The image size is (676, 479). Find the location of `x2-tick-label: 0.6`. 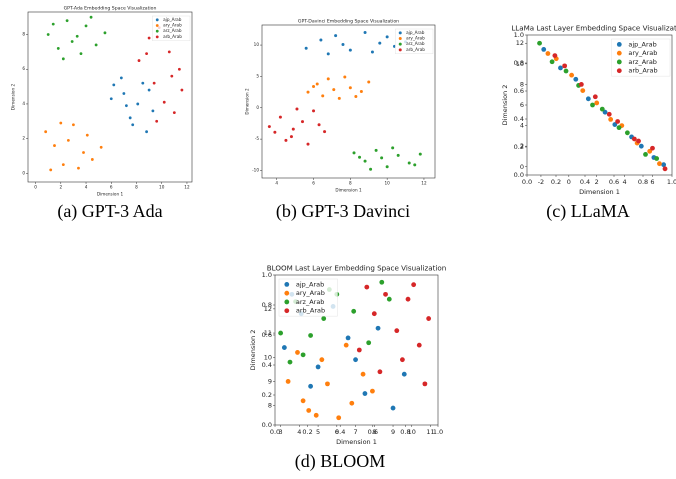

x2-tick-label: 0.6 is located at coordinates (373, 432).